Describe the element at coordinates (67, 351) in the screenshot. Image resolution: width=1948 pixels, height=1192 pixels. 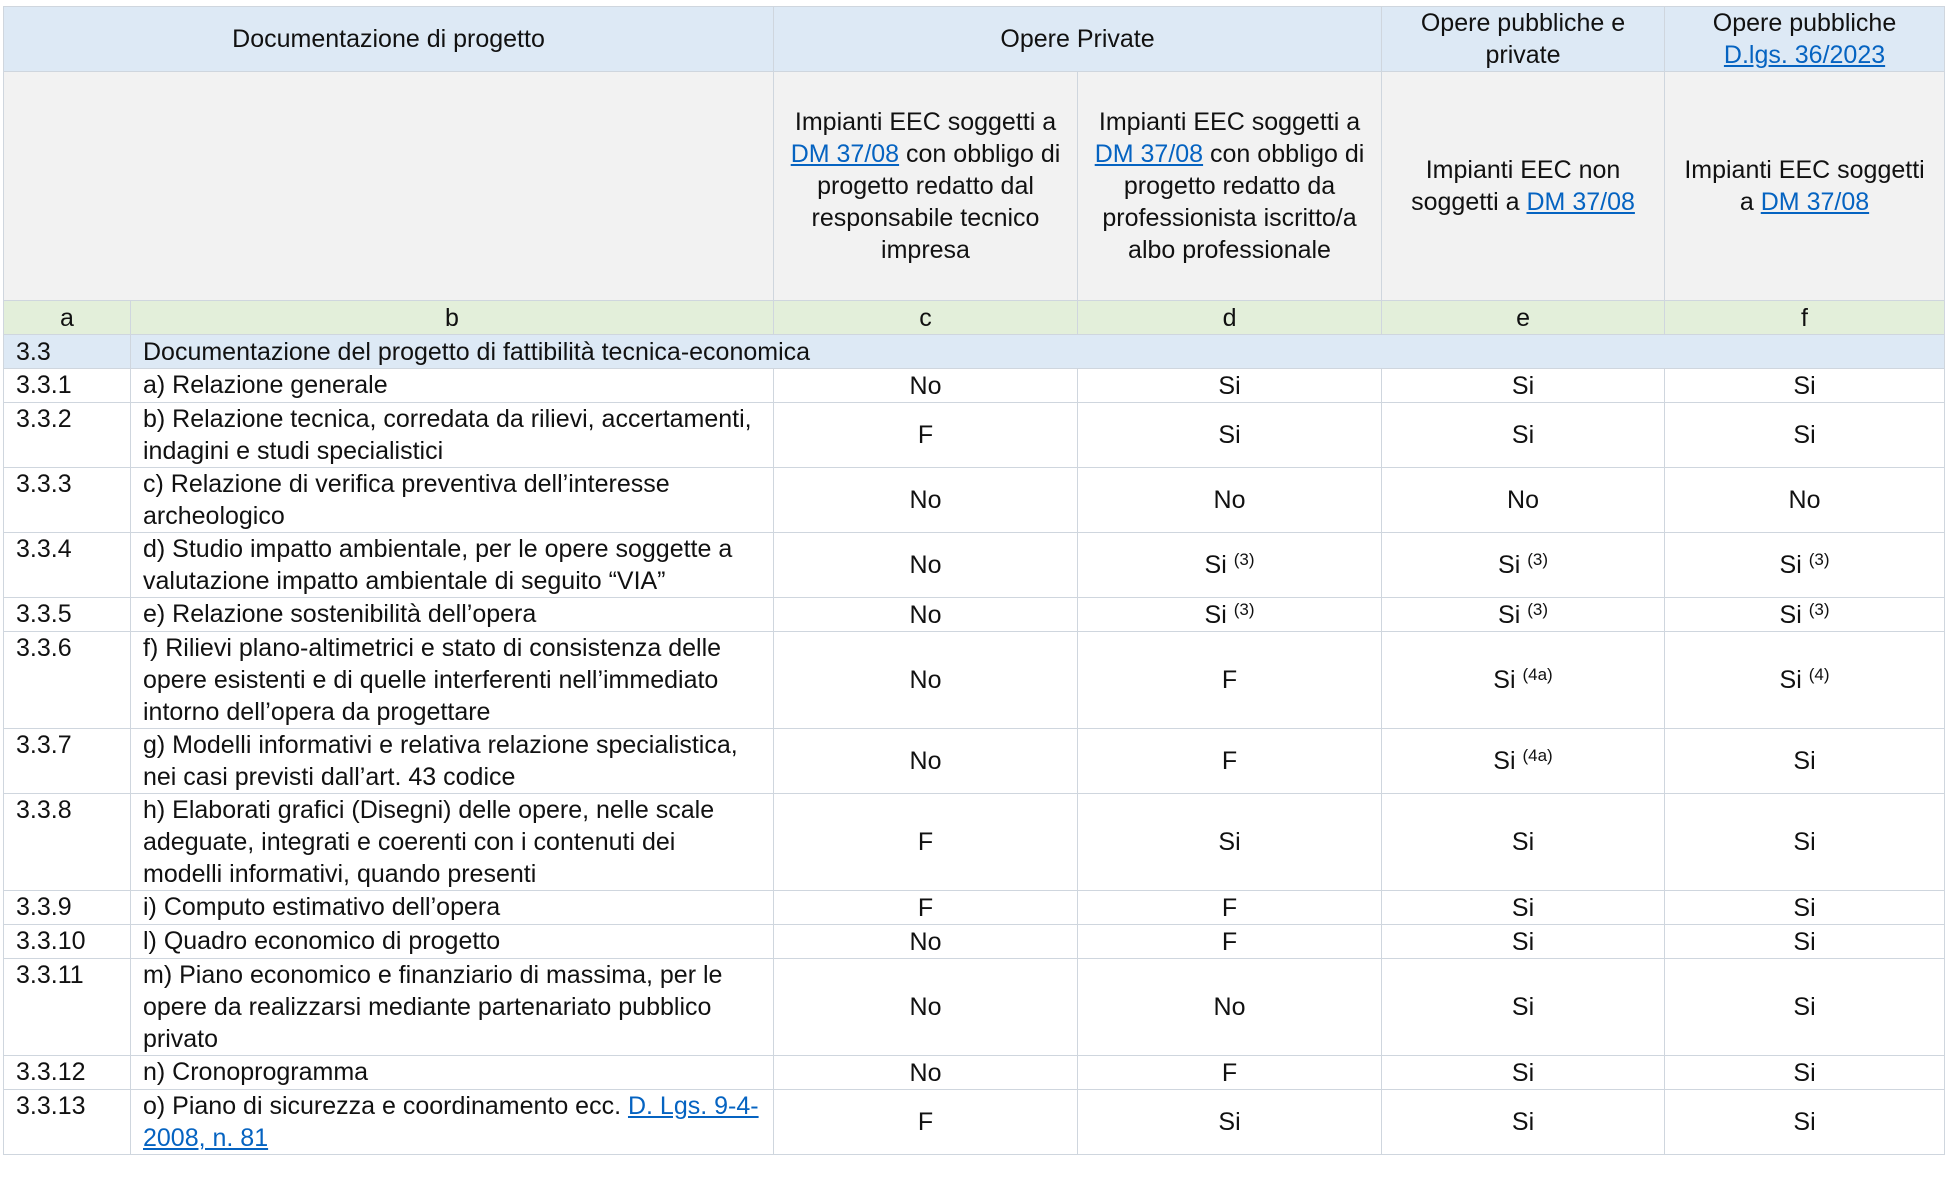
I see `section-code: 3.3` at that location.